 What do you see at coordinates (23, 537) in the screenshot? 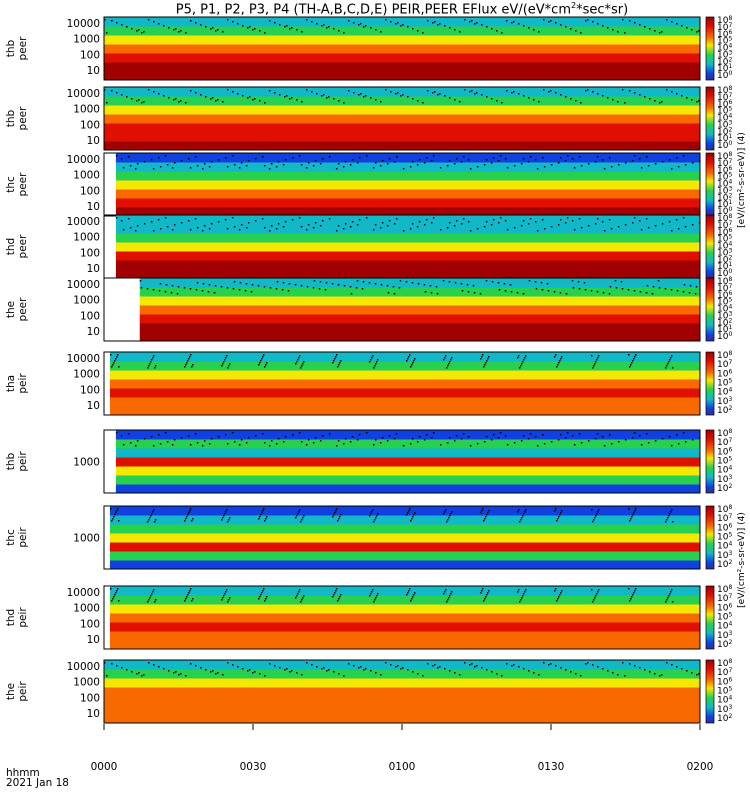
I see `panel-label-species: peir` at bounding box center [23, 537].